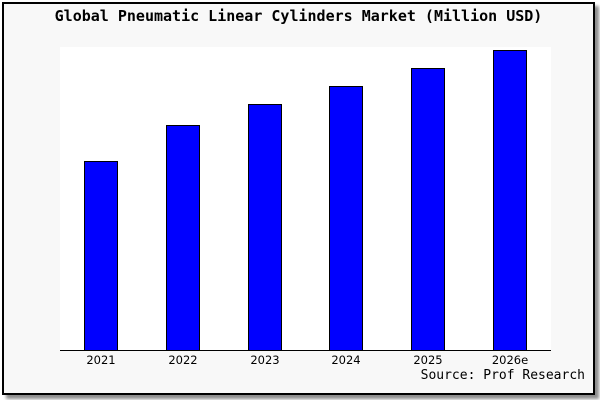 The width and height of the screenshot is (600, 400). What do you see at coordinates (428, 209) in the screenshot?
I see `bar-2025` at bounding box center [428, 209].